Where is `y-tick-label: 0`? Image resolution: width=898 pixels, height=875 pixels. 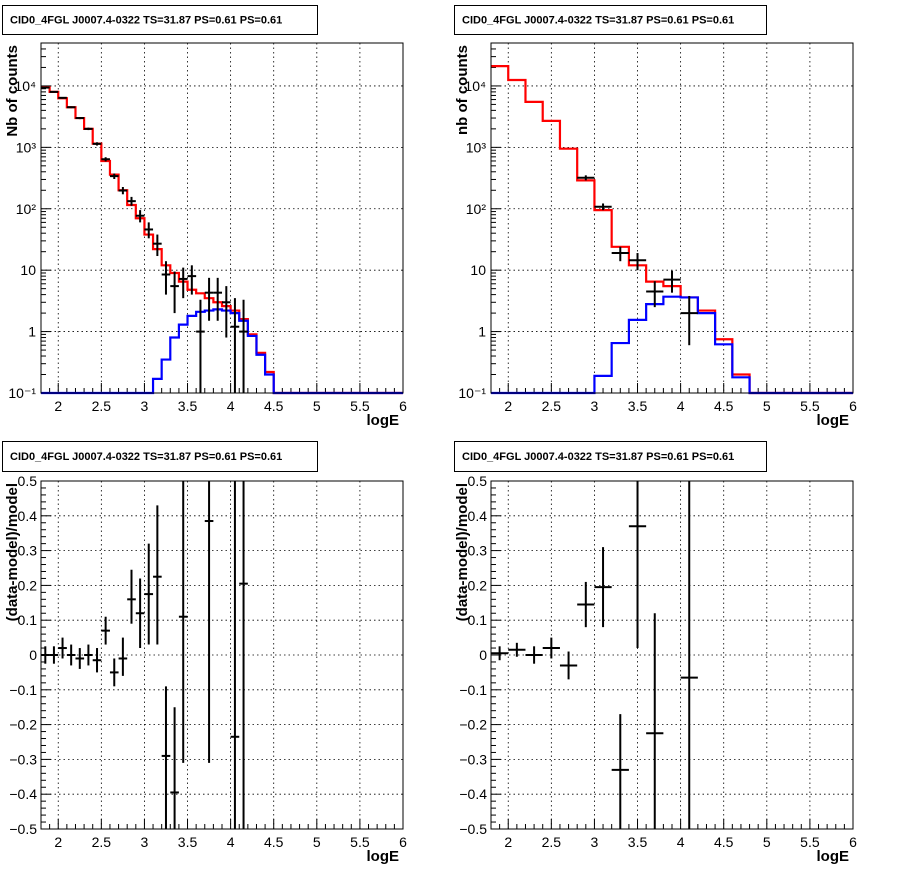
y-tick-label: 0 is located at coordinates (483, 655).